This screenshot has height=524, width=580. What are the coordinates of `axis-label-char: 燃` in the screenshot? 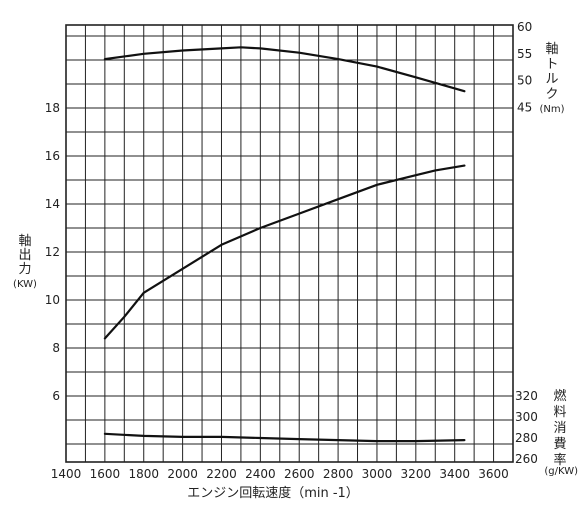 It's located at (559, 396).